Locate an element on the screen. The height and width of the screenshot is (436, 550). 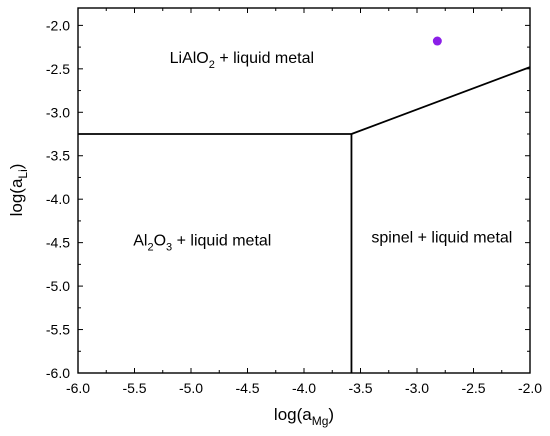
x-tick-label: -6.0 is located at coordinates (78, 388).